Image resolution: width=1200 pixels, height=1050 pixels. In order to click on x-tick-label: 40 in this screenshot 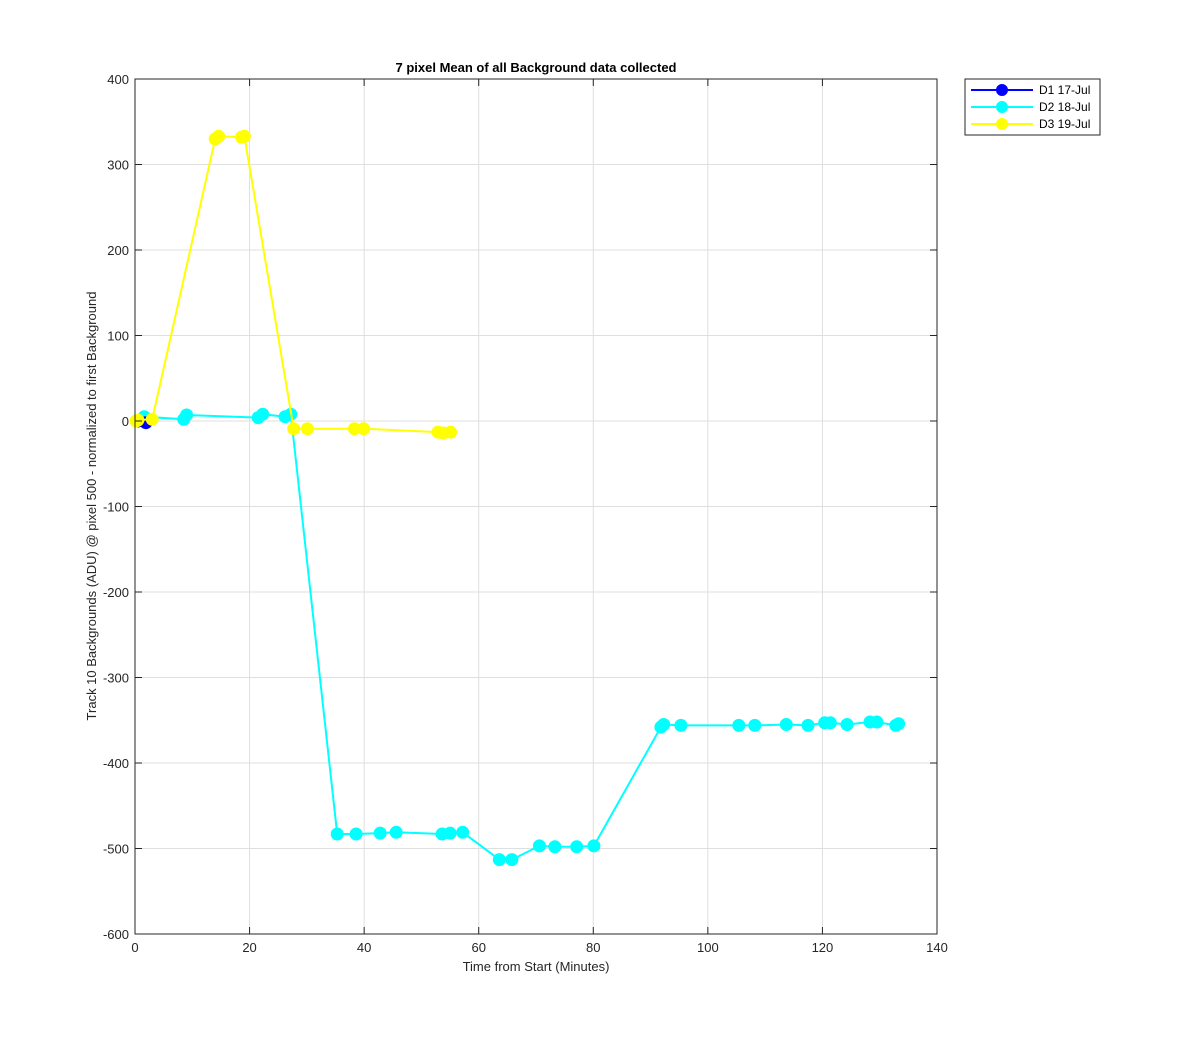, I will do `click(364, 947)`.